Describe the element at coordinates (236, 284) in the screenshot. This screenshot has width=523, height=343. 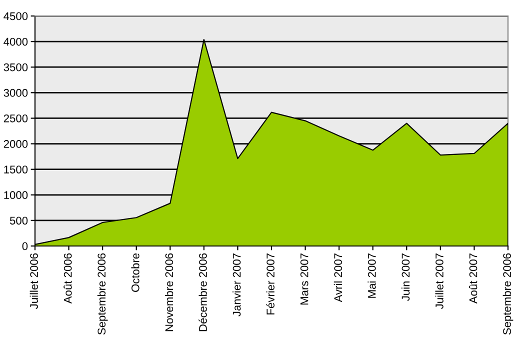
I see `x-tick-label: Janvier 2007` at that location.